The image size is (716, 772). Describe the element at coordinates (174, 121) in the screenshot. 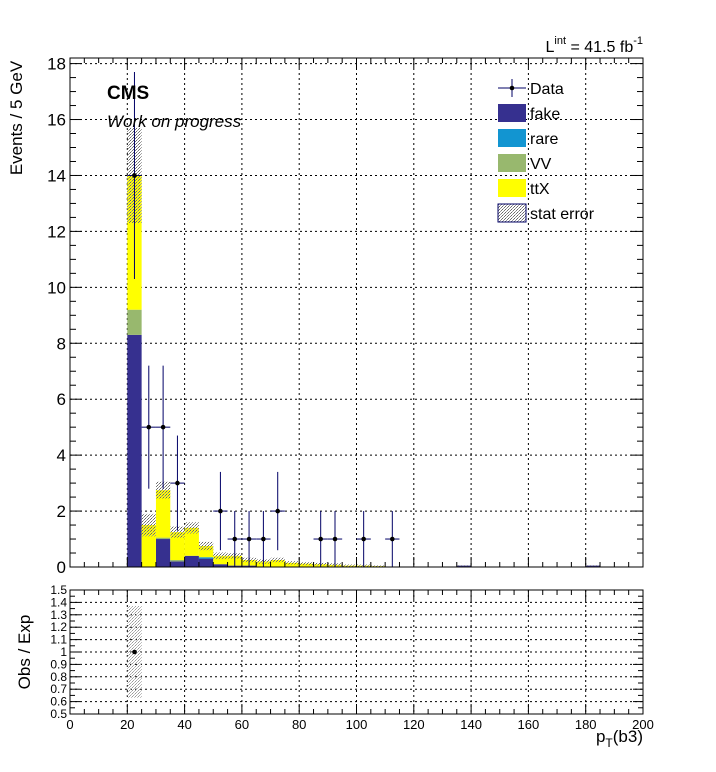

I see `cms-sublabel: Work on progress` at that location.